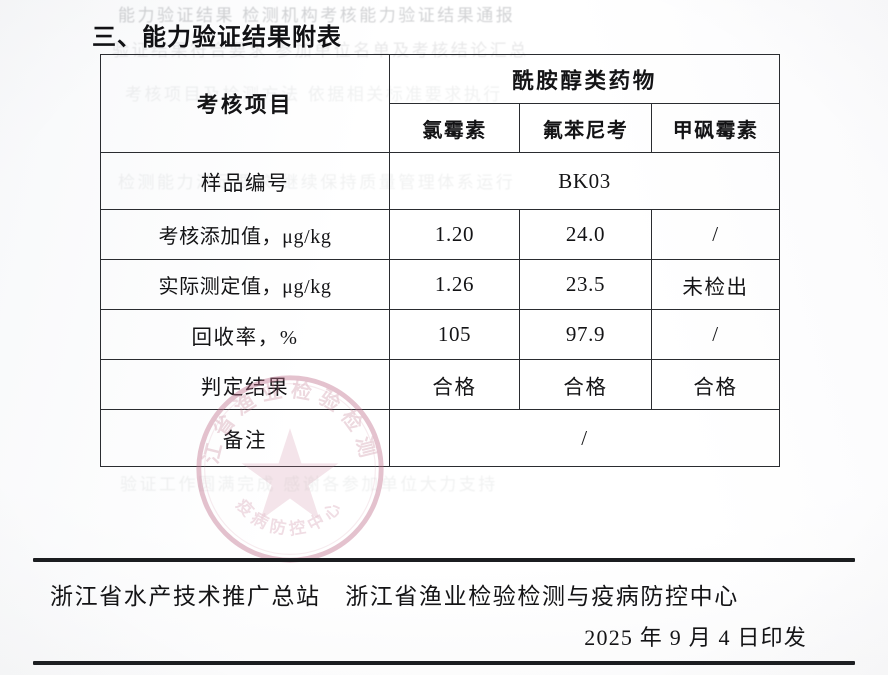 Image resolution: width=888 pixels, height=675 pixels. I want to click on table-row: 备注 /, so click(440, 438).